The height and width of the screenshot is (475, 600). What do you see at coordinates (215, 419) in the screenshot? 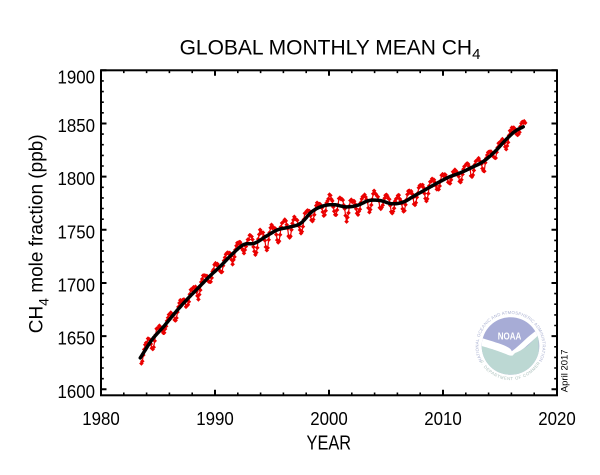
I see `svg-text: 1990` at bounding box center [215, 419].